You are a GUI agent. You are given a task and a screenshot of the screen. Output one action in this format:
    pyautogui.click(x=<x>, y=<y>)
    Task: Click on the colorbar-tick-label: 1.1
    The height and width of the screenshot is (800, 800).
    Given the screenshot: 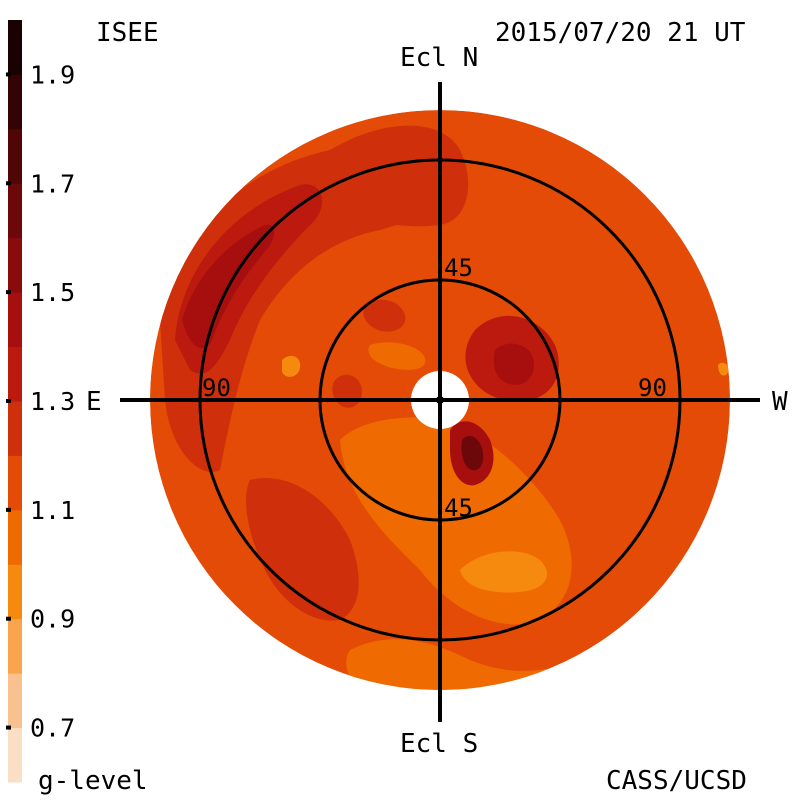 What is the action you would take?
    pyautogui.click(x=52, y=510)
    